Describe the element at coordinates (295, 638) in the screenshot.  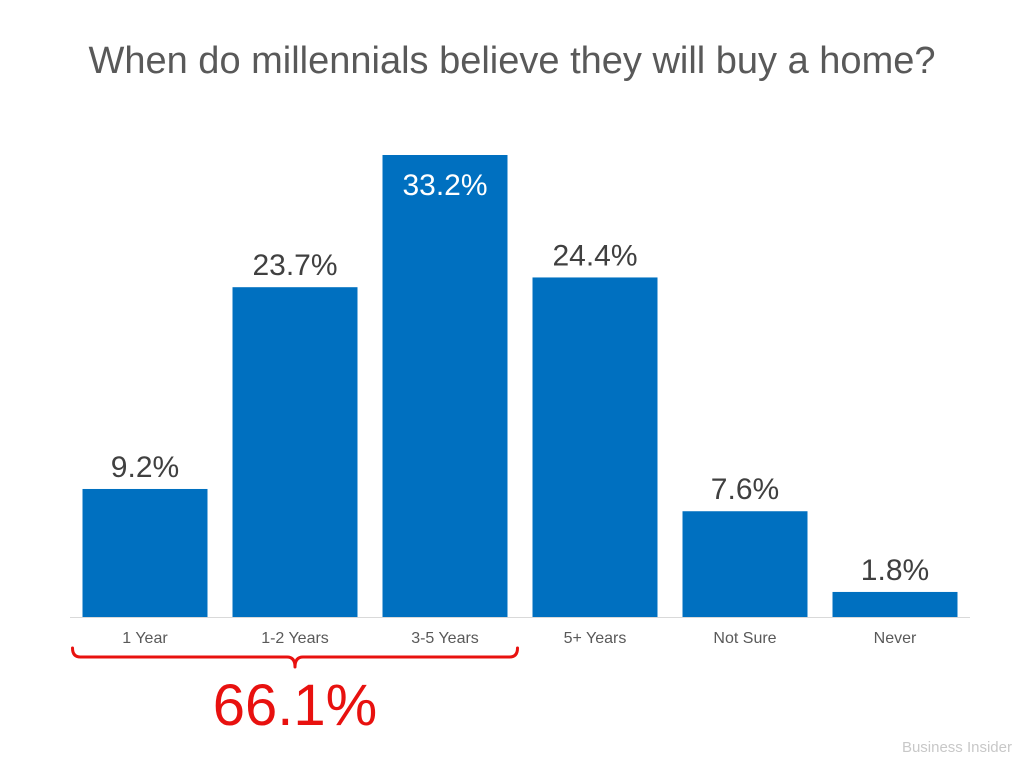
I see `x-tick-label: 1-2 Years` at that location.